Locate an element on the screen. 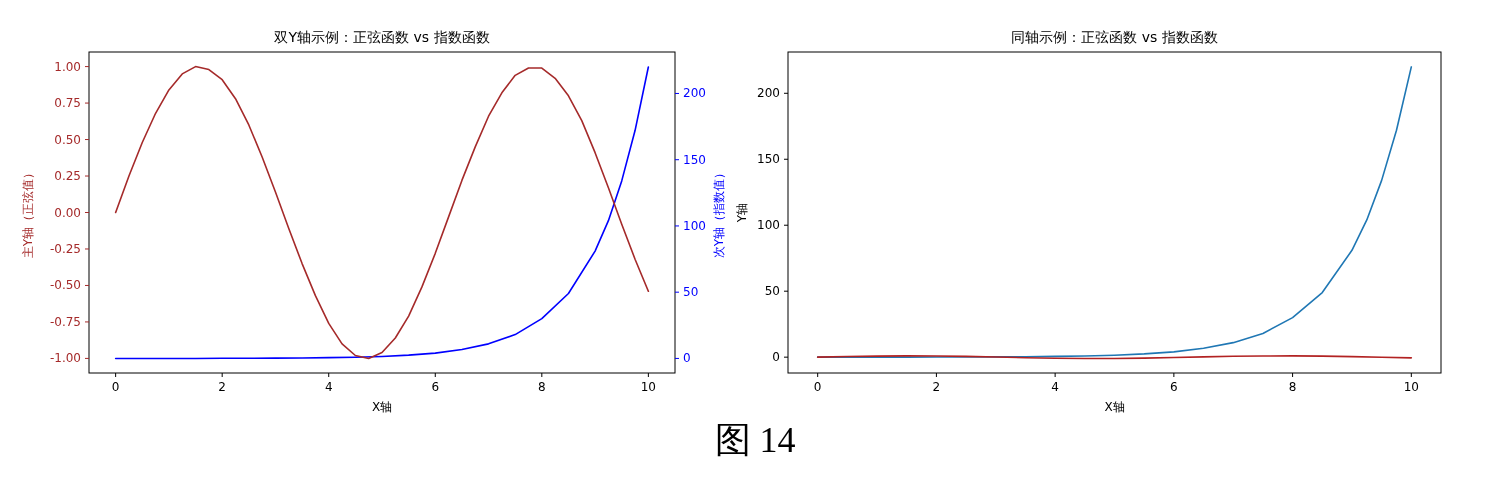 The image size is (1511, 484). y-tick-label: 1.00 is located at coordinates (67, 66).